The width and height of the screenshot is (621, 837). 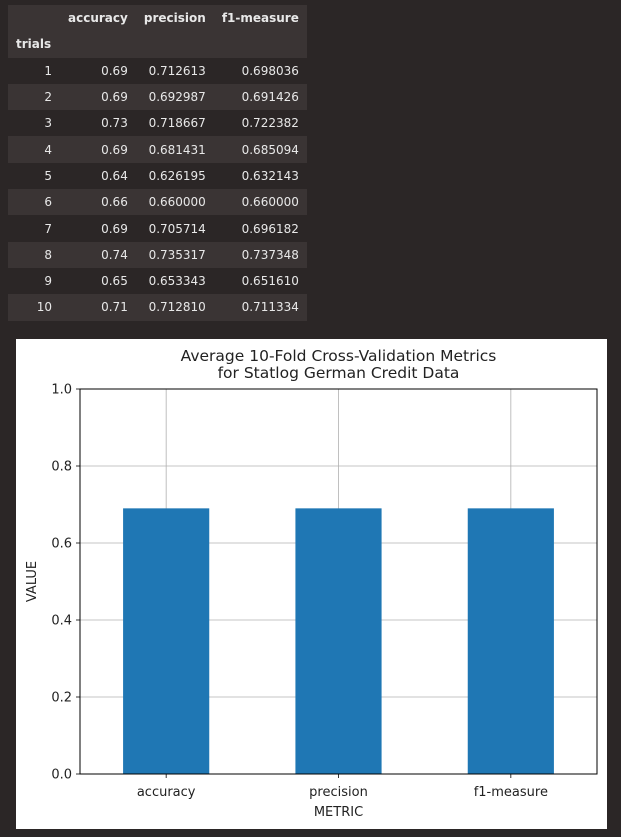 I want to click on precision-cell: 0.681431, so click(x=174, y=149).